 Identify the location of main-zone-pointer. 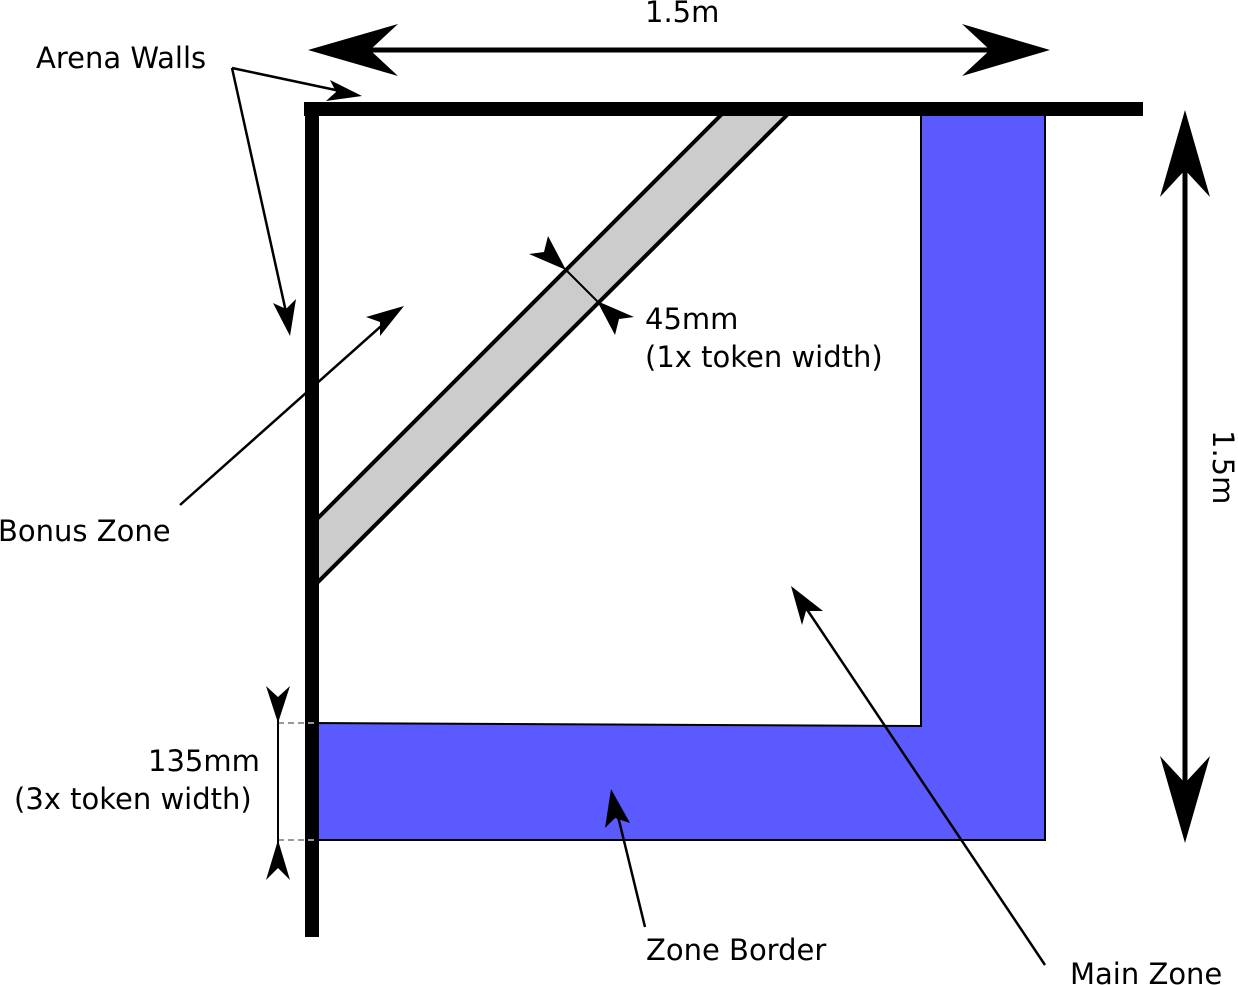
(919, 776).